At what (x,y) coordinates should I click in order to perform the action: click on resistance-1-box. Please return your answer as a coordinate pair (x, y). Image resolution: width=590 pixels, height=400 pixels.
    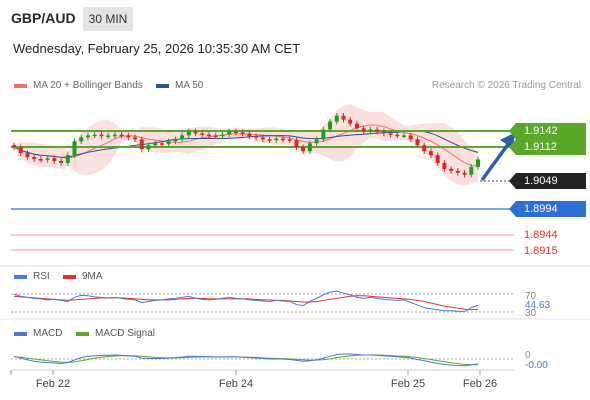
    Looking at the image, I should click on (551, 147).